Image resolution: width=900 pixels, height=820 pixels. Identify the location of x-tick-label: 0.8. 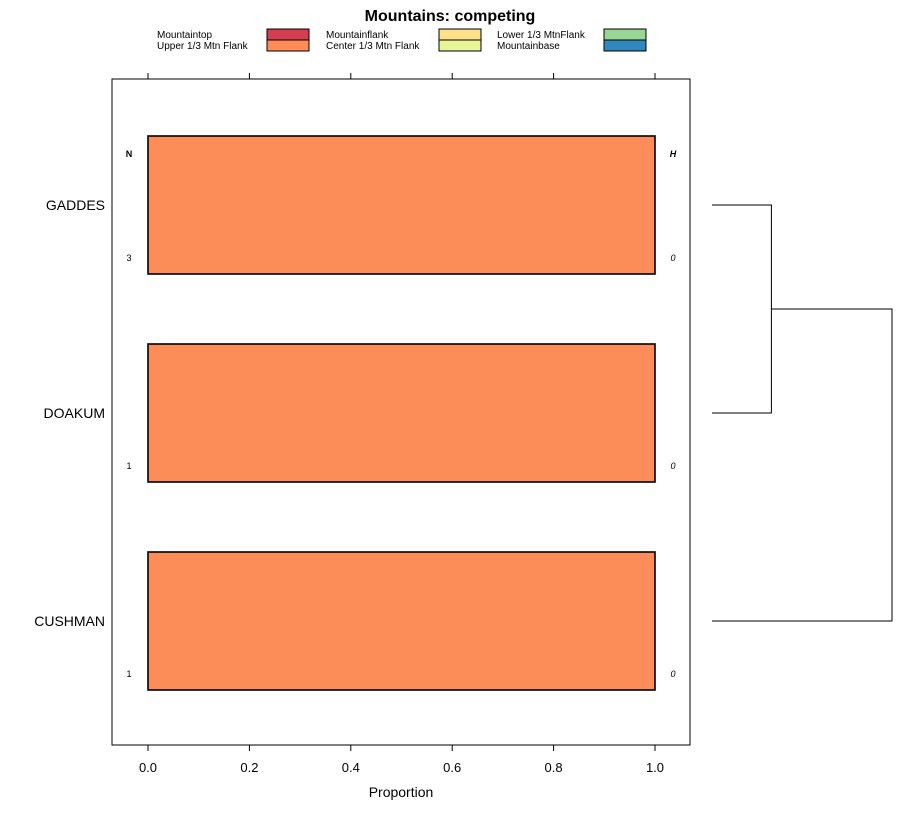
(554, 767).